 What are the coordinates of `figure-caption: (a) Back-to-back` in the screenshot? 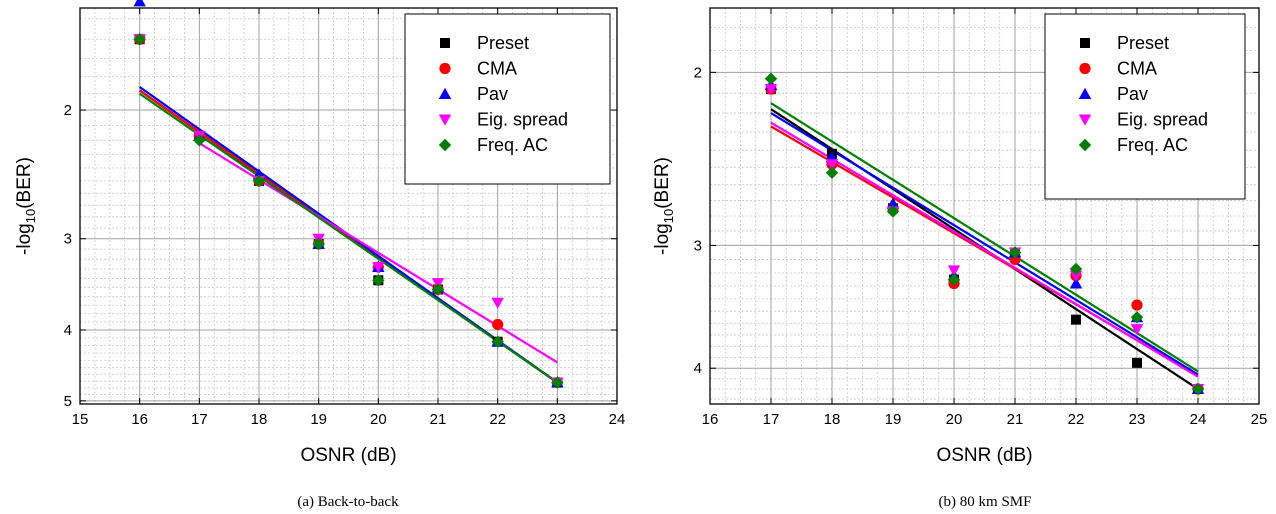 It's located at (348, 502).